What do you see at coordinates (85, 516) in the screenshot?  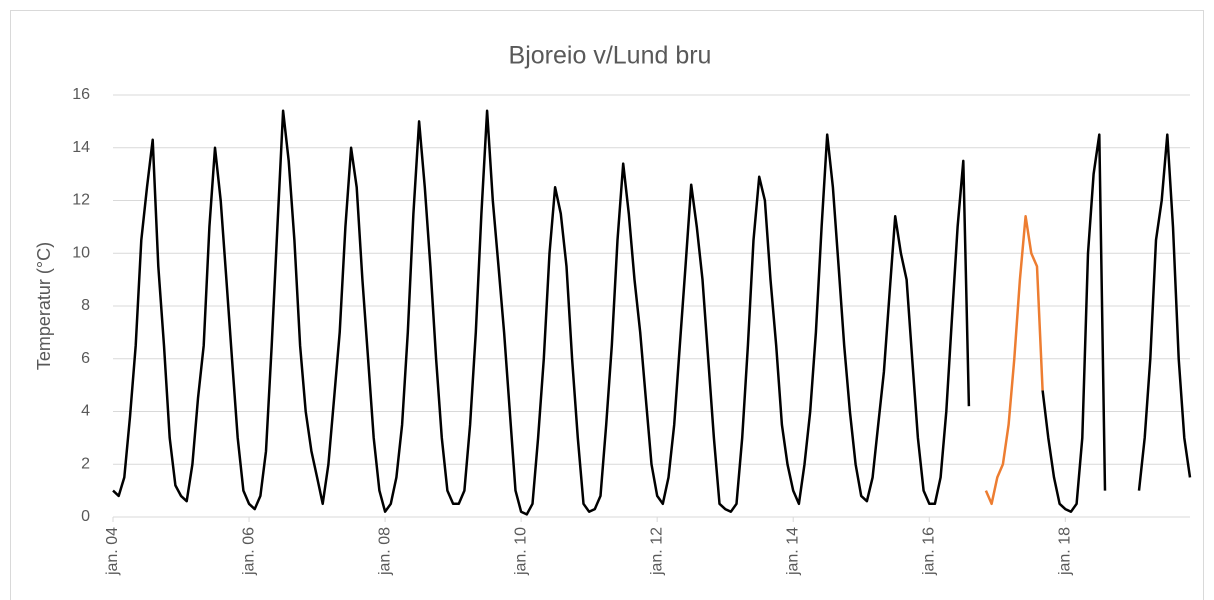 I see `y-tick-label: 0` at bounding box center [85, 516].